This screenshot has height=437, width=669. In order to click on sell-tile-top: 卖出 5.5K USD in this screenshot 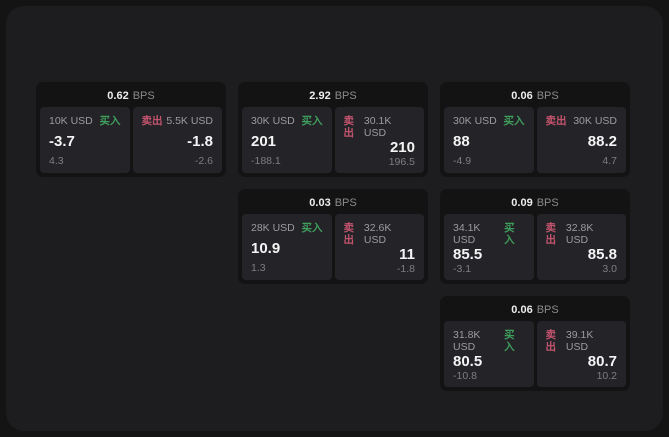, I will do `click(178, 121)`.